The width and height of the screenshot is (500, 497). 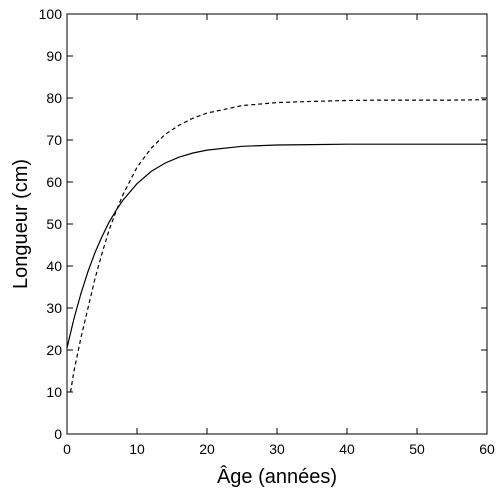 What do you see at coordinates (54, 98) in the screenshot?
I see `y-tick-label: 80` at bounding box center [54, 98].